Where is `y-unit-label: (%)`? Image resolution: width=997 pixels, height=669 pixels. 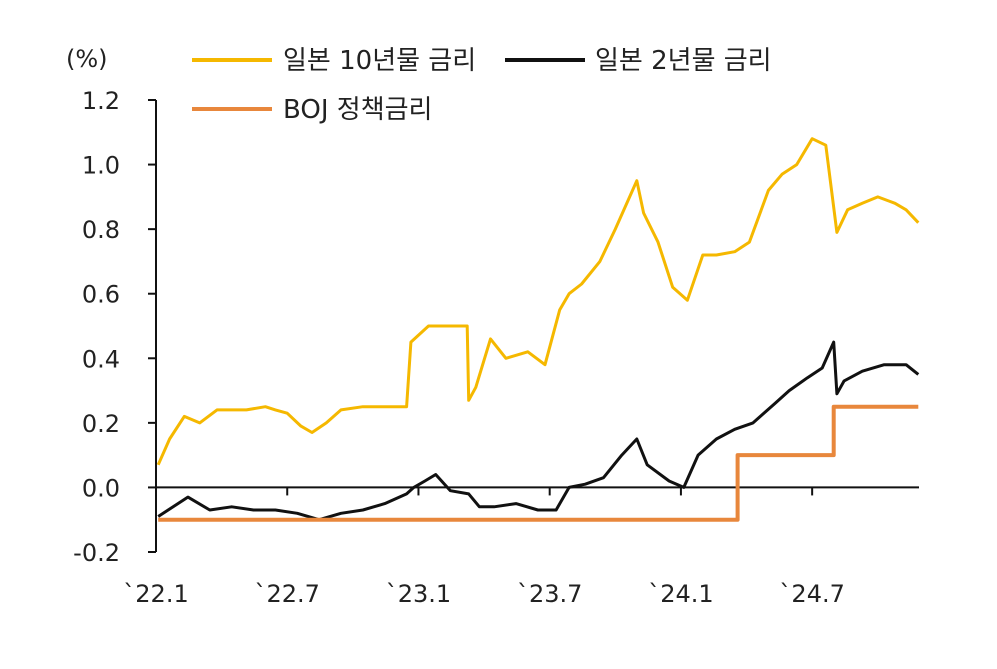
y-unit-label: (%) is located at coordinates (87, 59).